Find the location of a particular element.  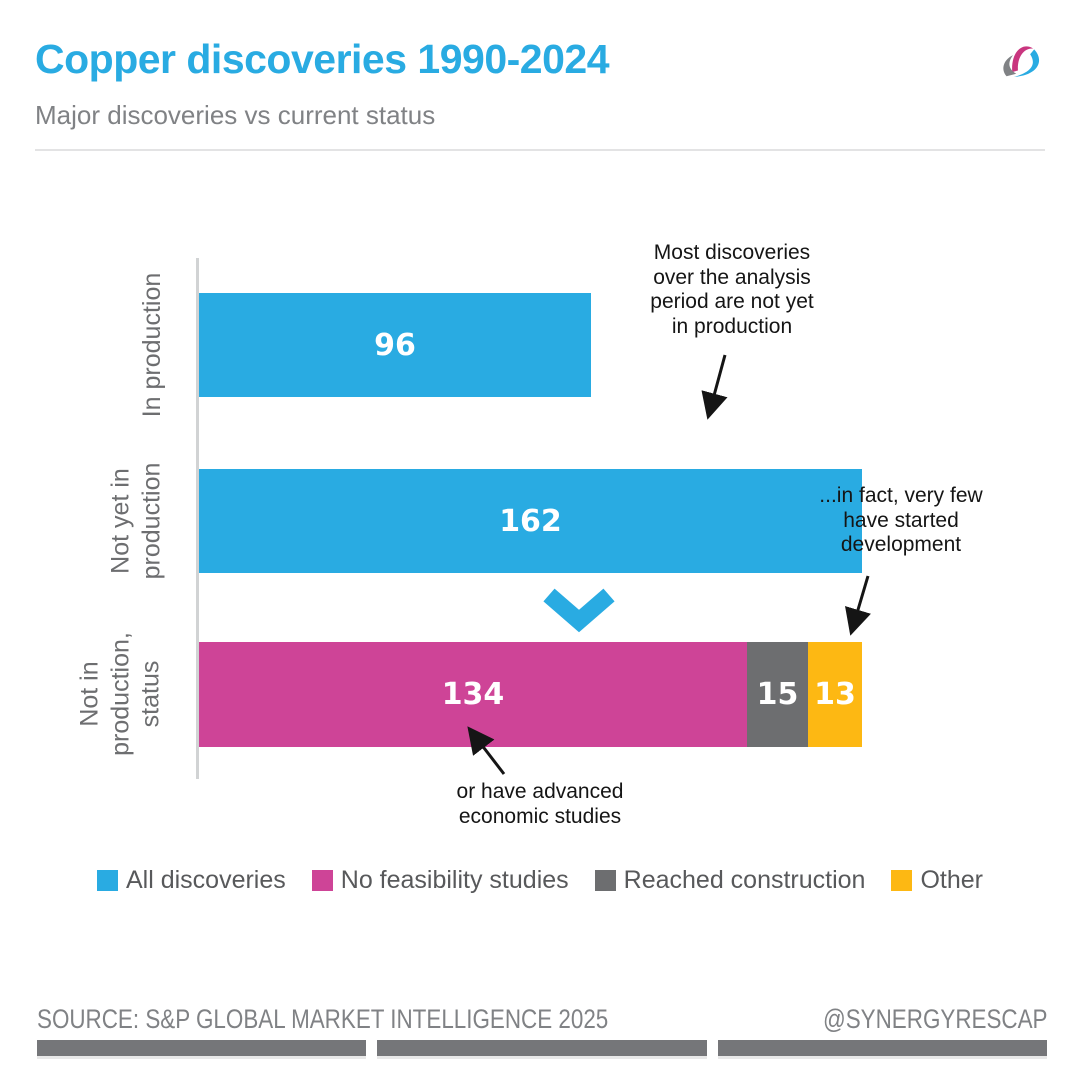

footer-decoration-bars is located at coordinates (542, 1049).